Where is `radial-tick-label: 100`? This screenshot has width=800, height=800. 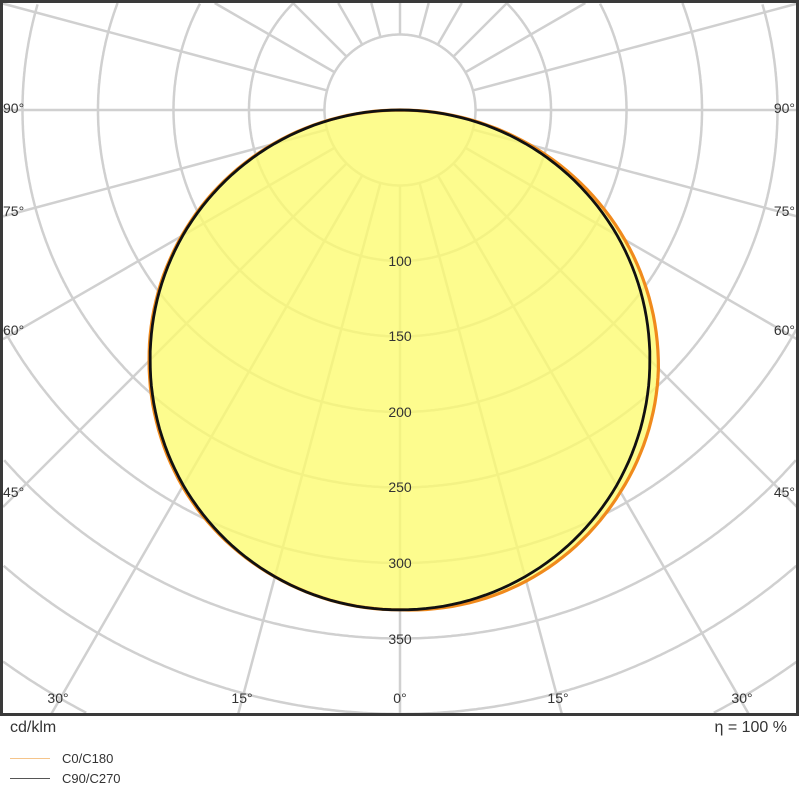
radial-tick-label: 100 is located at coordinates (400, 261).